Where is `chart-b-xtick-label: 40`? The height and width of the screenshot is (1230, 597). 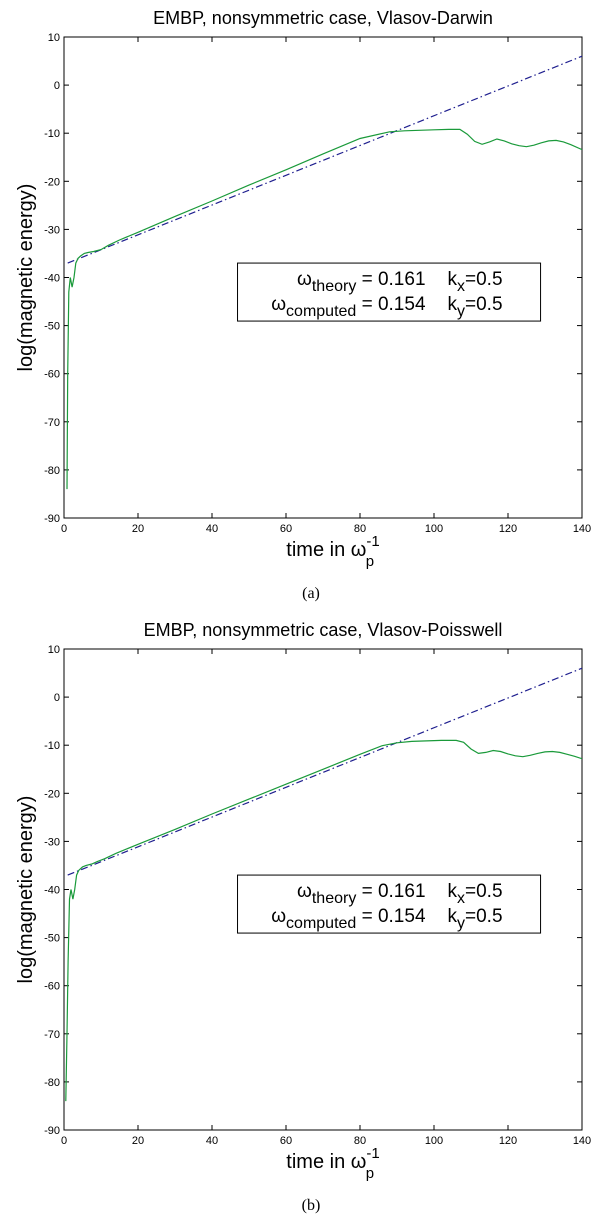 chart-b-xtick-label: 40 is located at coordinates (212, 1141).